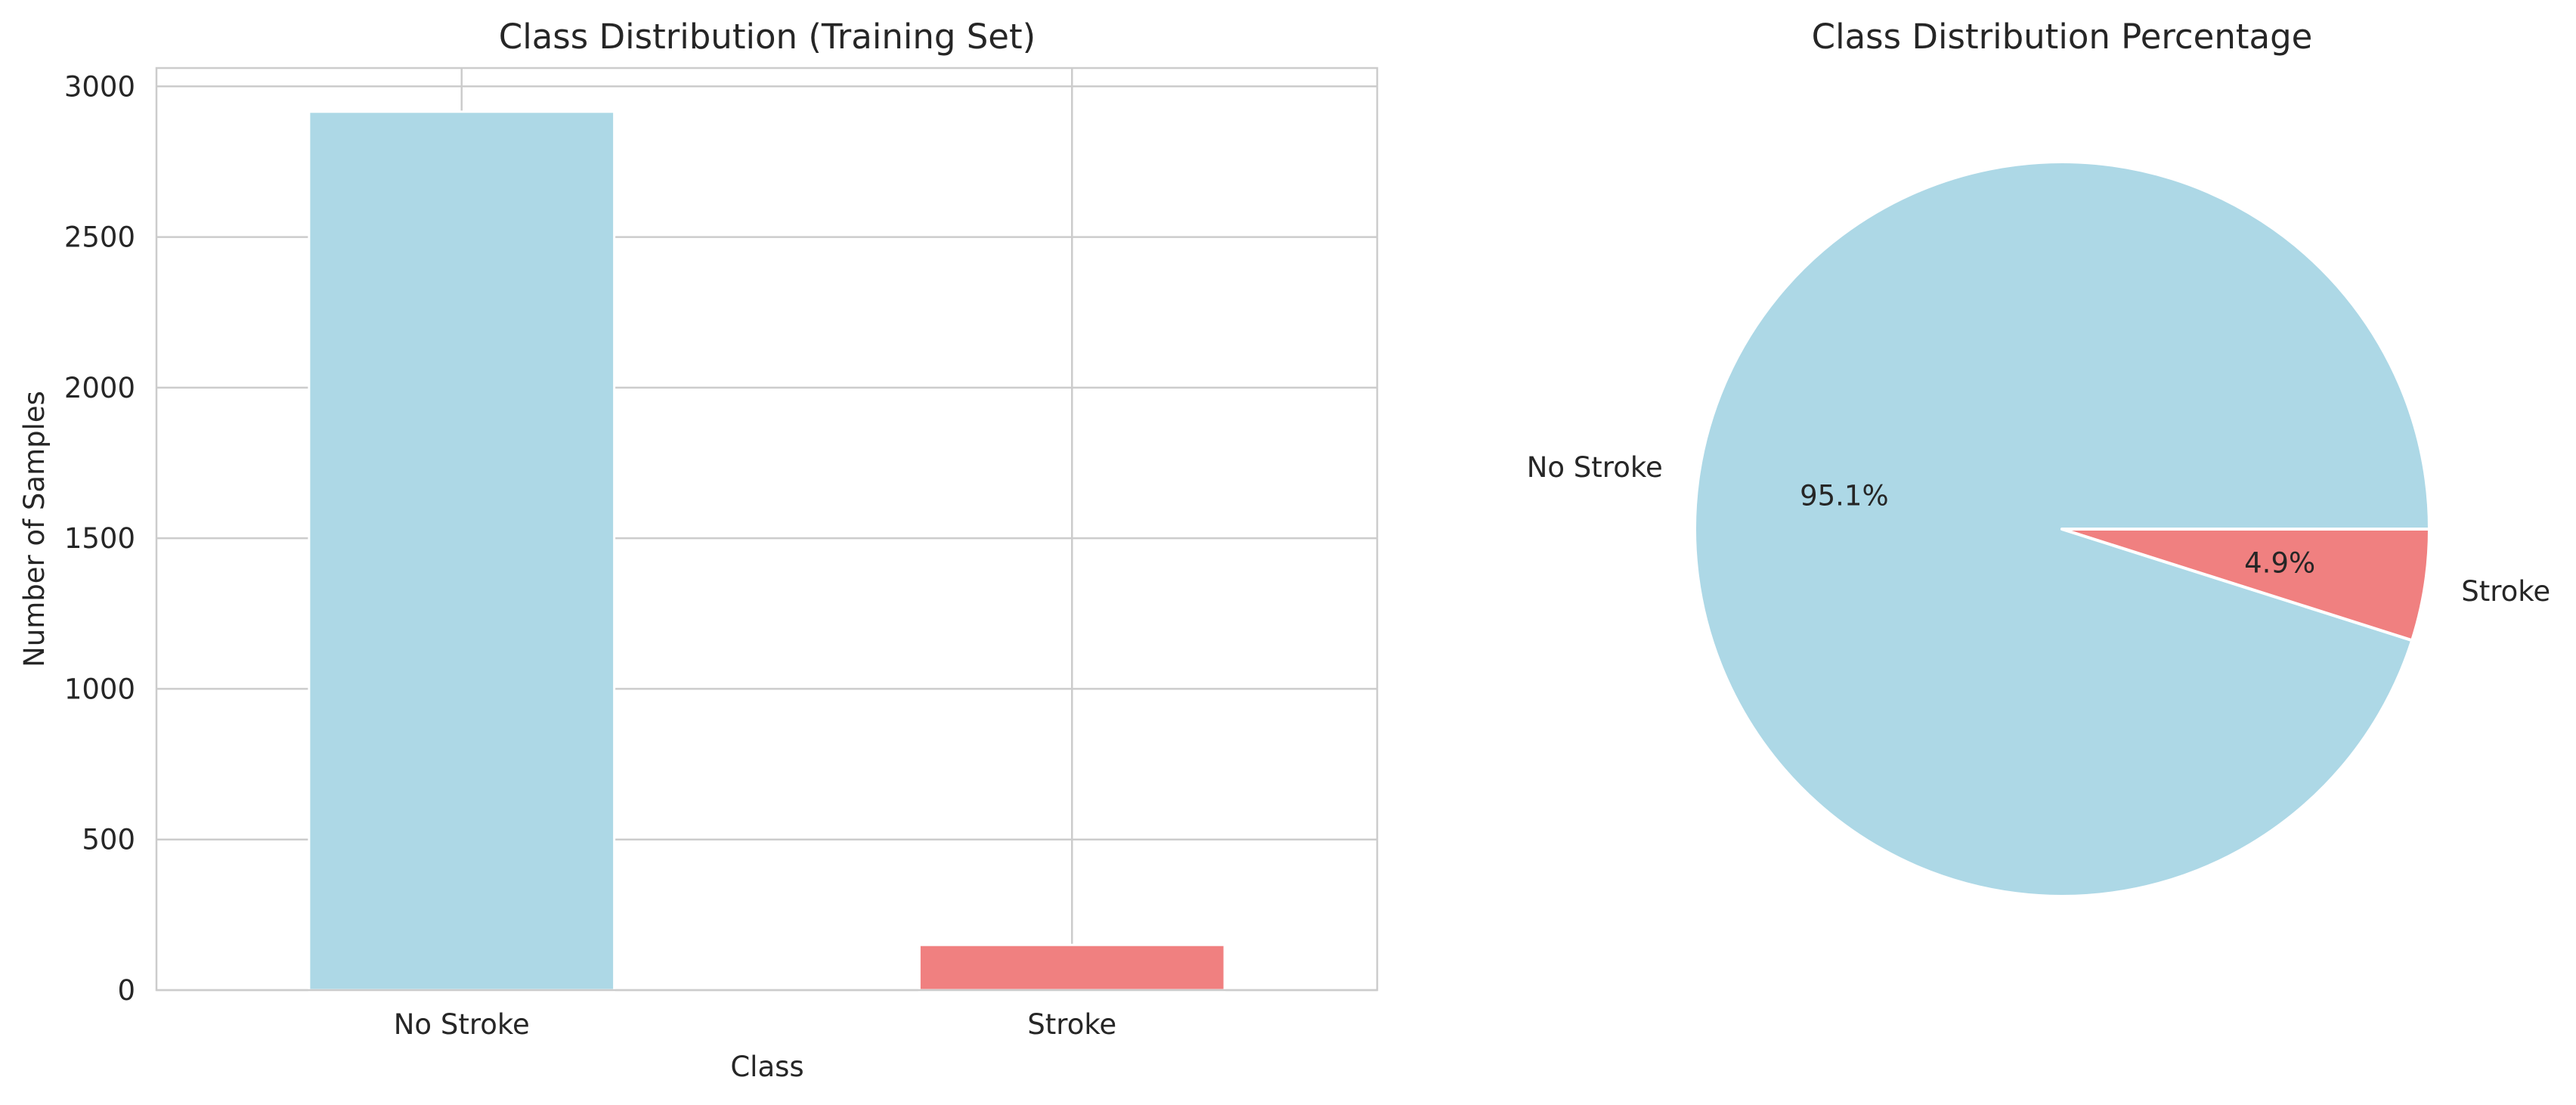 The width and height of the screenshot is (2576, 1105). What do you see at coordinates (108, 840) in the screenshot?
I see `bar-chart-y-tick-label: 500` at bounding box center [108, 840].